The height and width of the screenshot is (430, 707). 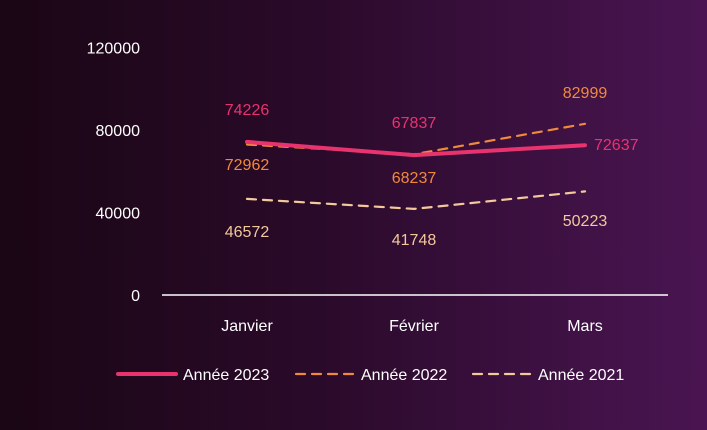 What do you see at coordinates (404, 375) in the screenshot?
I see `legend-label: Année 2022` at bounding box center [404, 375].